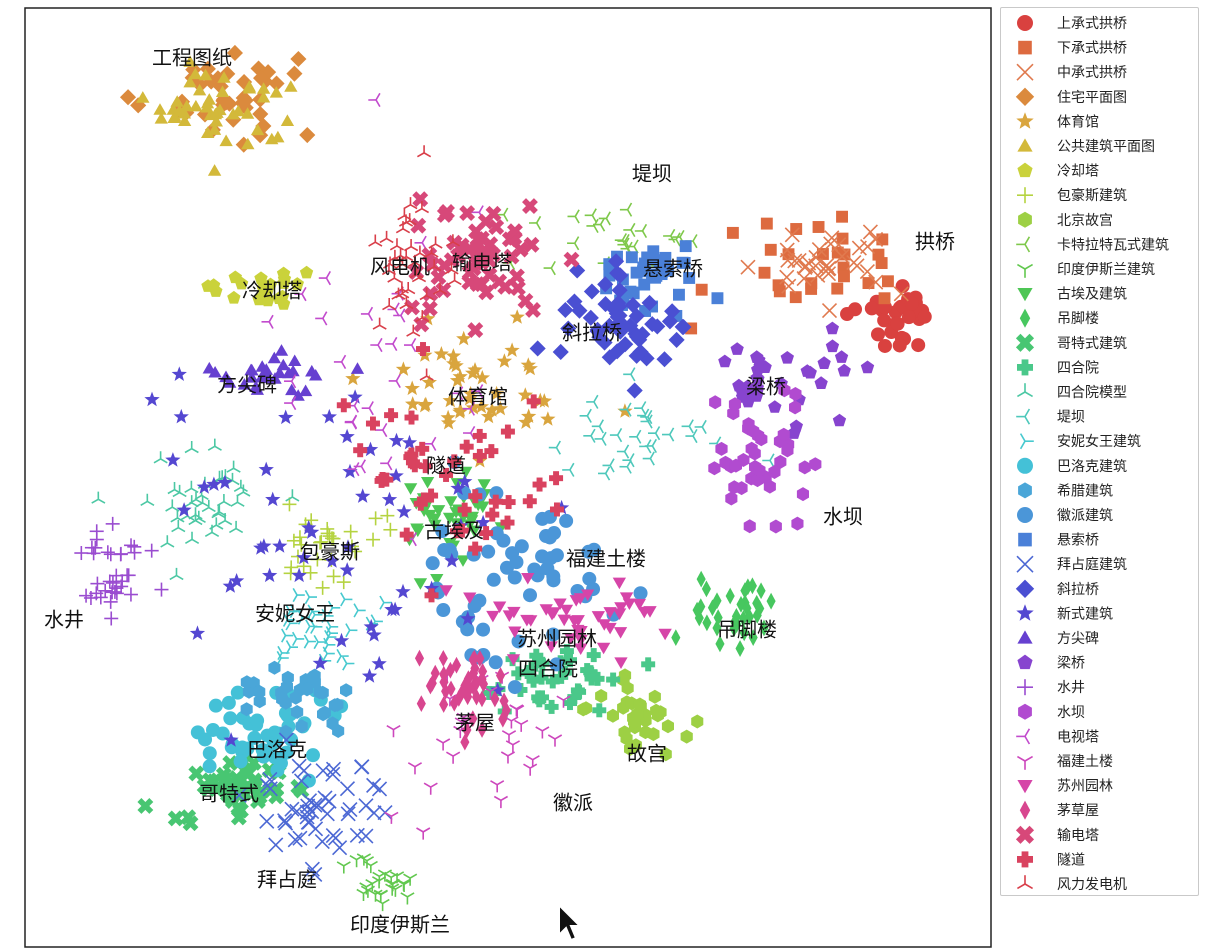  I want to click on legend-entry-category-5: 公共建筑平面图, so click(1086, 146).